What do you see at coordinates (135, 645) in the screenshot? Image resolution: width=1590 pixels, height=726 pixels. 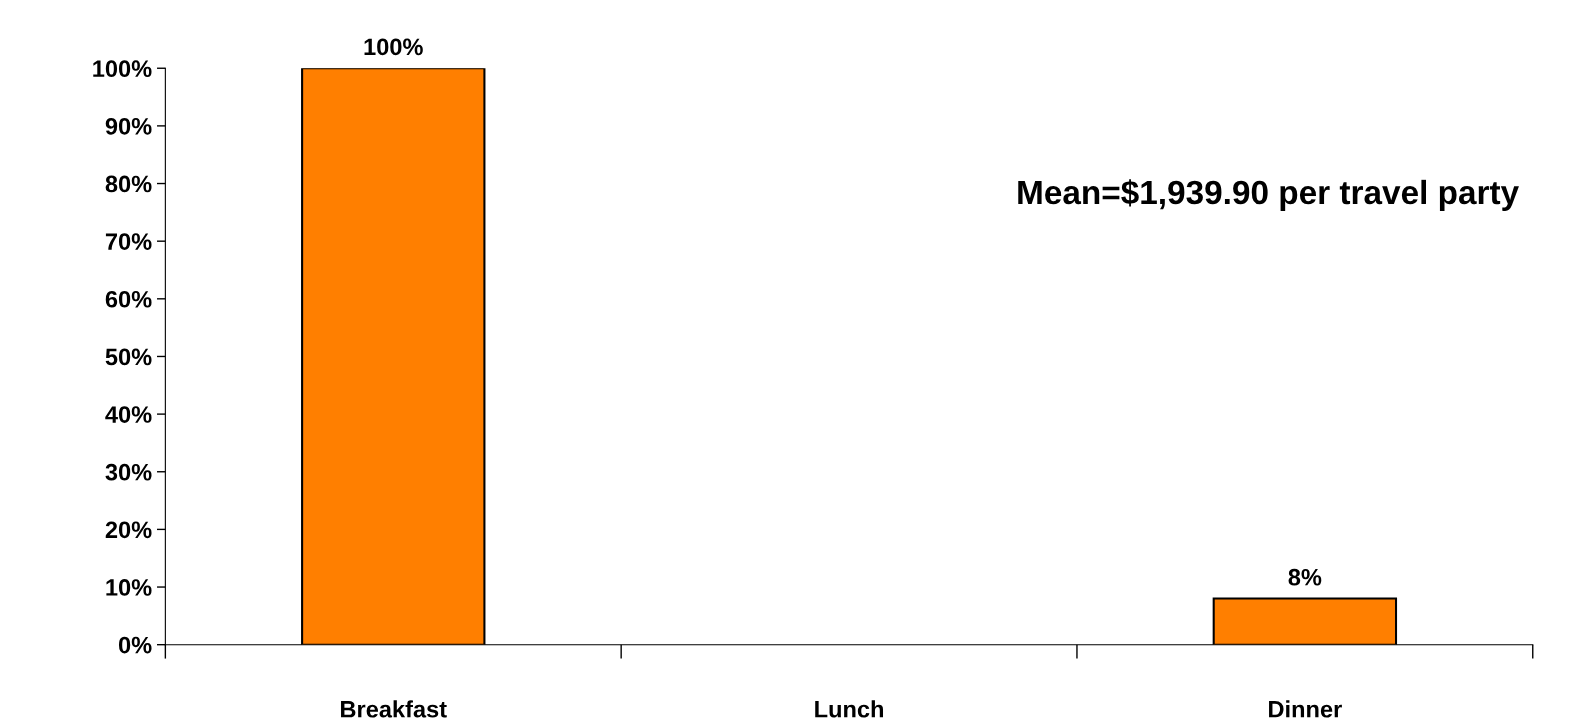 I see `y-tick-label: 0%` at bounding box center [135, 645].